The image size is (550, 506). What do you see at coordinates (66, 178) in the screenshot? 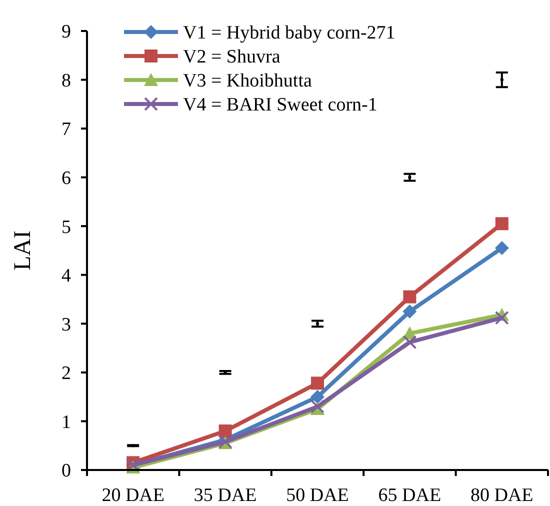
I see `y-tick-label: 6` at bounding box center [66, 178].